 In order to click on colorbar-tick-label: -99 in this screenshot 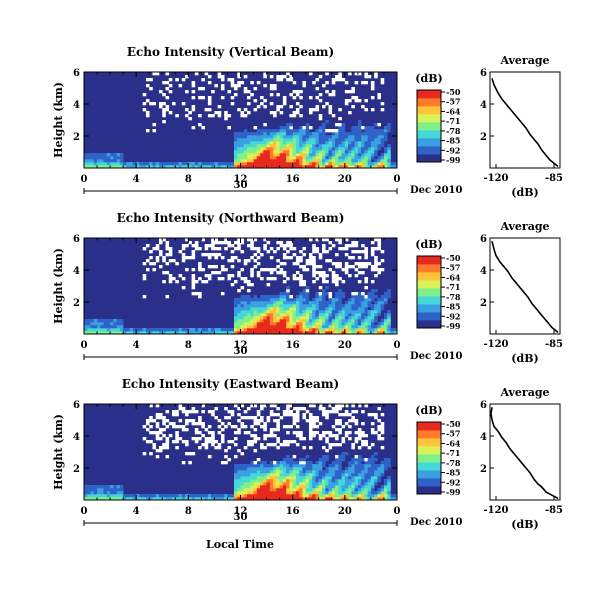, I will do `click(453, 160)`.